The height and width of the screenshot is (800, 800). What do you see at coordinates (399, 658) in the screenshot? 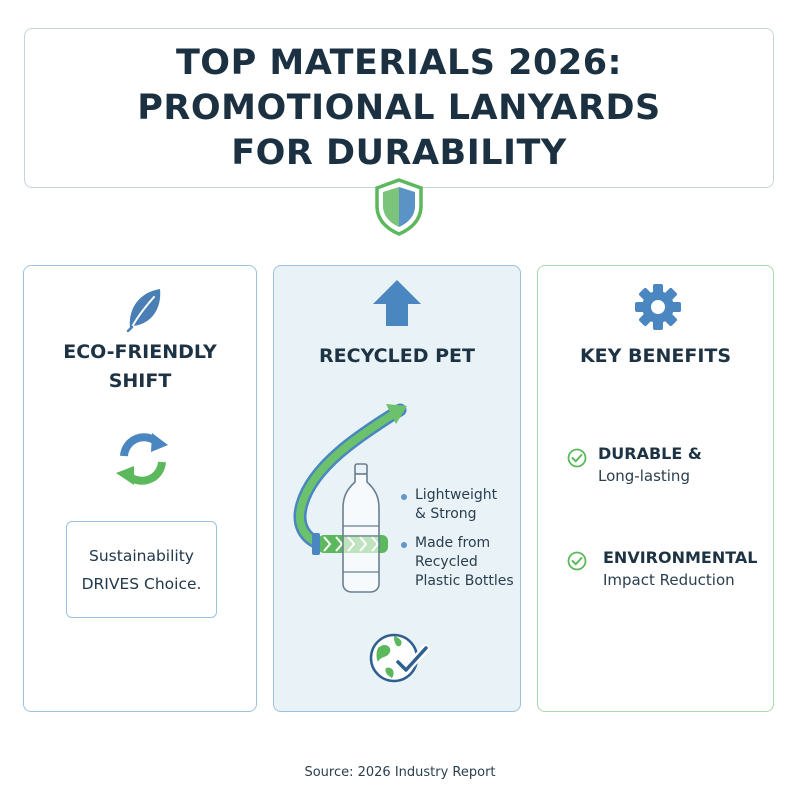
I see `globe-check-icon` at bounding box center [399, 658].